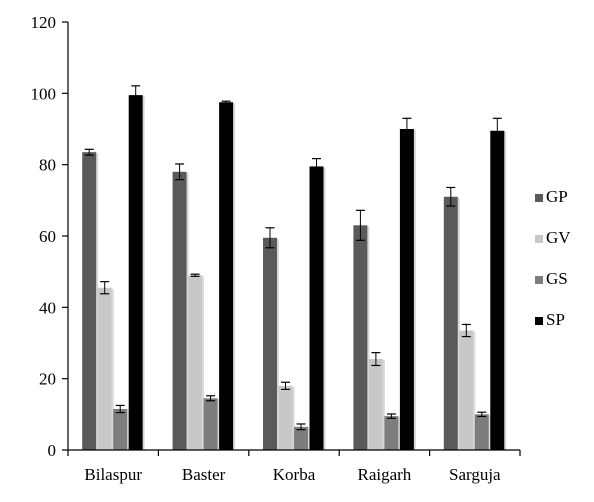 This screenshot has width=594, height=502. I want to click on bar-gp-baster, so click(179, 311).